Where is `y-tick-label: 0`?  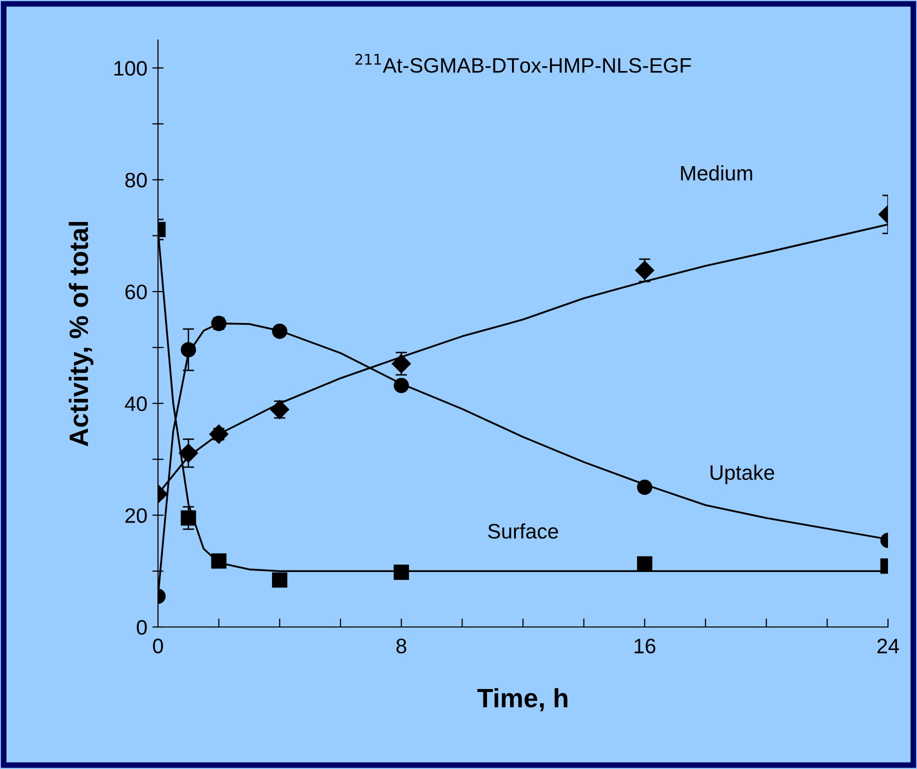 y-tick-label: 0 is located at coordinates (141, 627).